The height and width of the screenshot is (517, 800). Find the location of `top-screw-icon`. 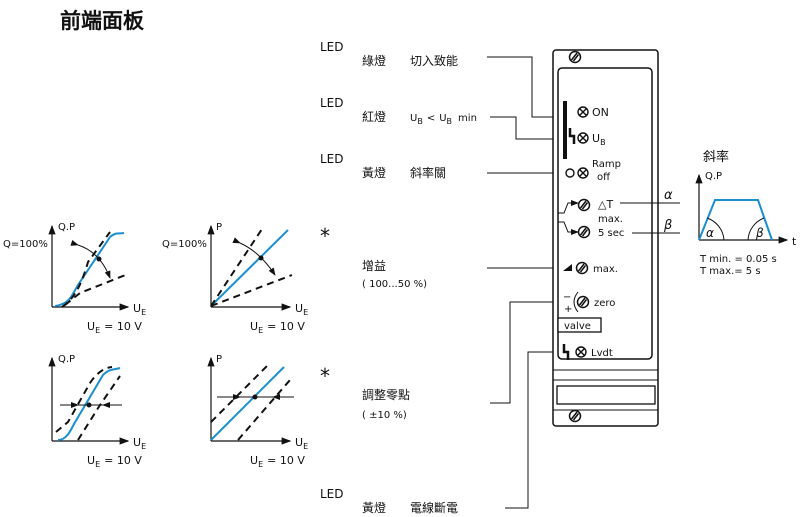

top-screw-icon is located at coordinates (575, 57).